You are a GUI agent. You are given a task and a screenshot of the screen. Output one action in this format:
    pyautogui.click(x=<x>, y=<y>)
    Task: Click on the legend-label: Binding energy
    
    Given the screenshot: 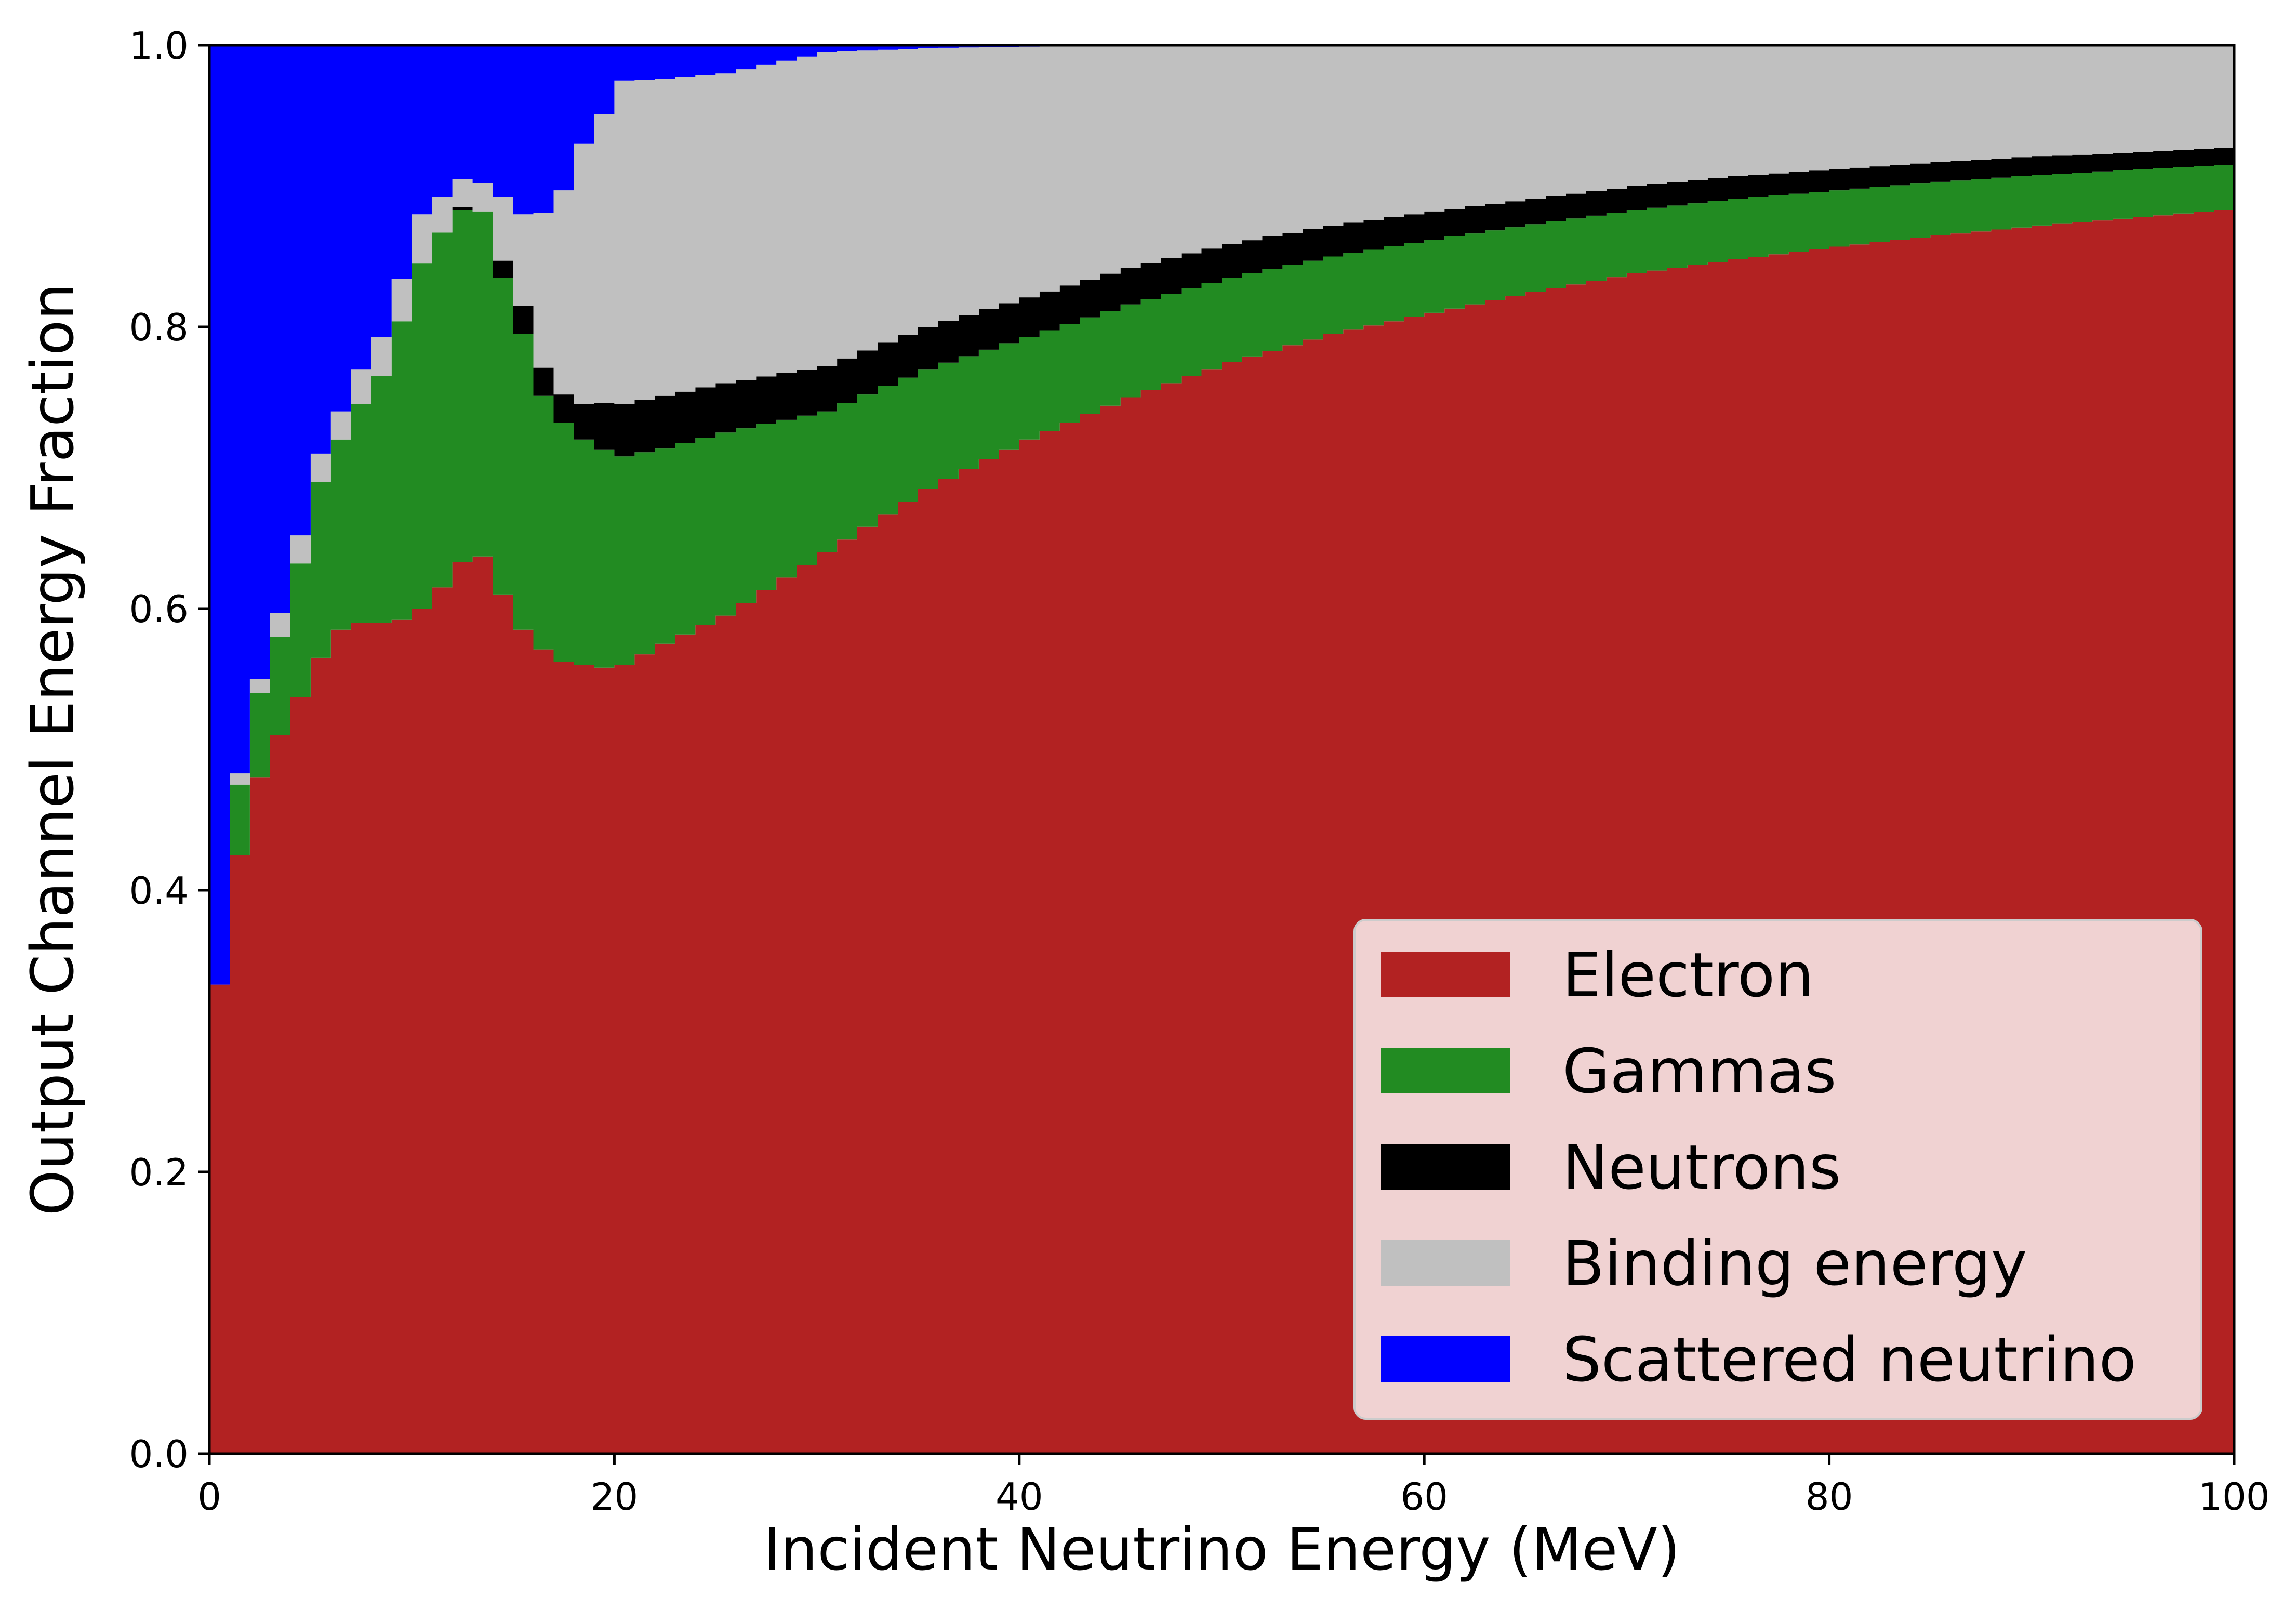 What is the action you would take?
    pyautogui.click(x=1795, y=1263)
    